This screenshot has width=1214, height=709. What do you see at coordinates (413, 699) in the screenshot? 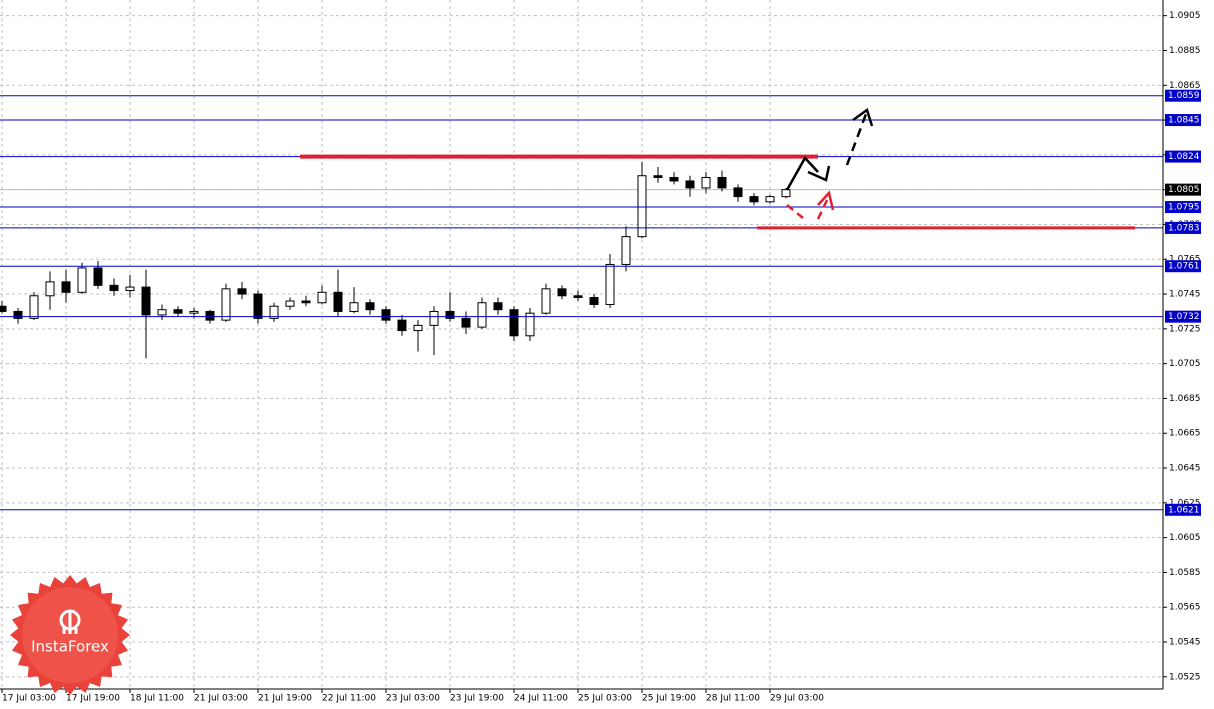
I see `x-tick-label: 23 Jul 03:00` at bounding box center [413, 699].